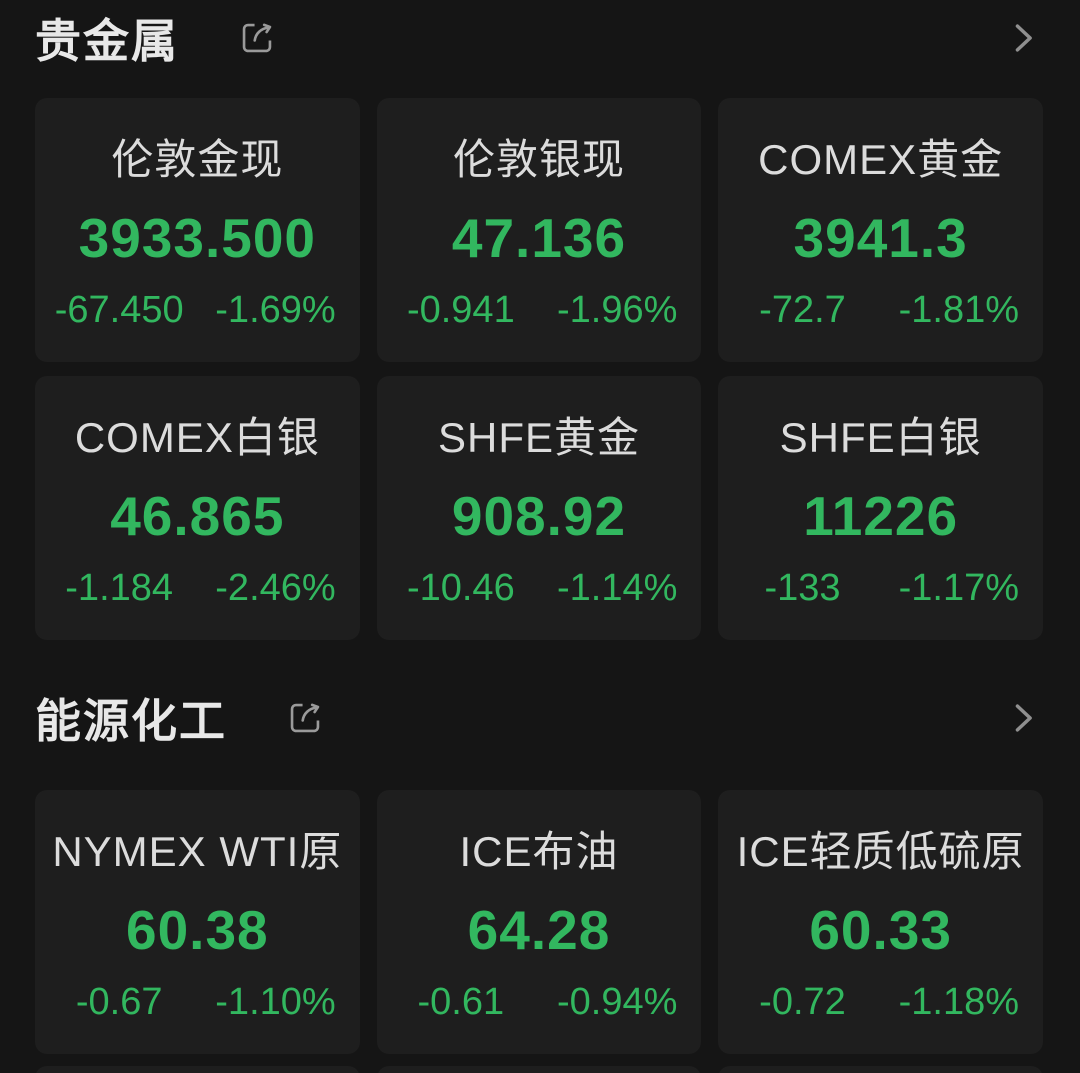  I want to click on quote-card-london-silver: 伦敦银现 47.136 -0.941 -1.96%, so click(539, 230).